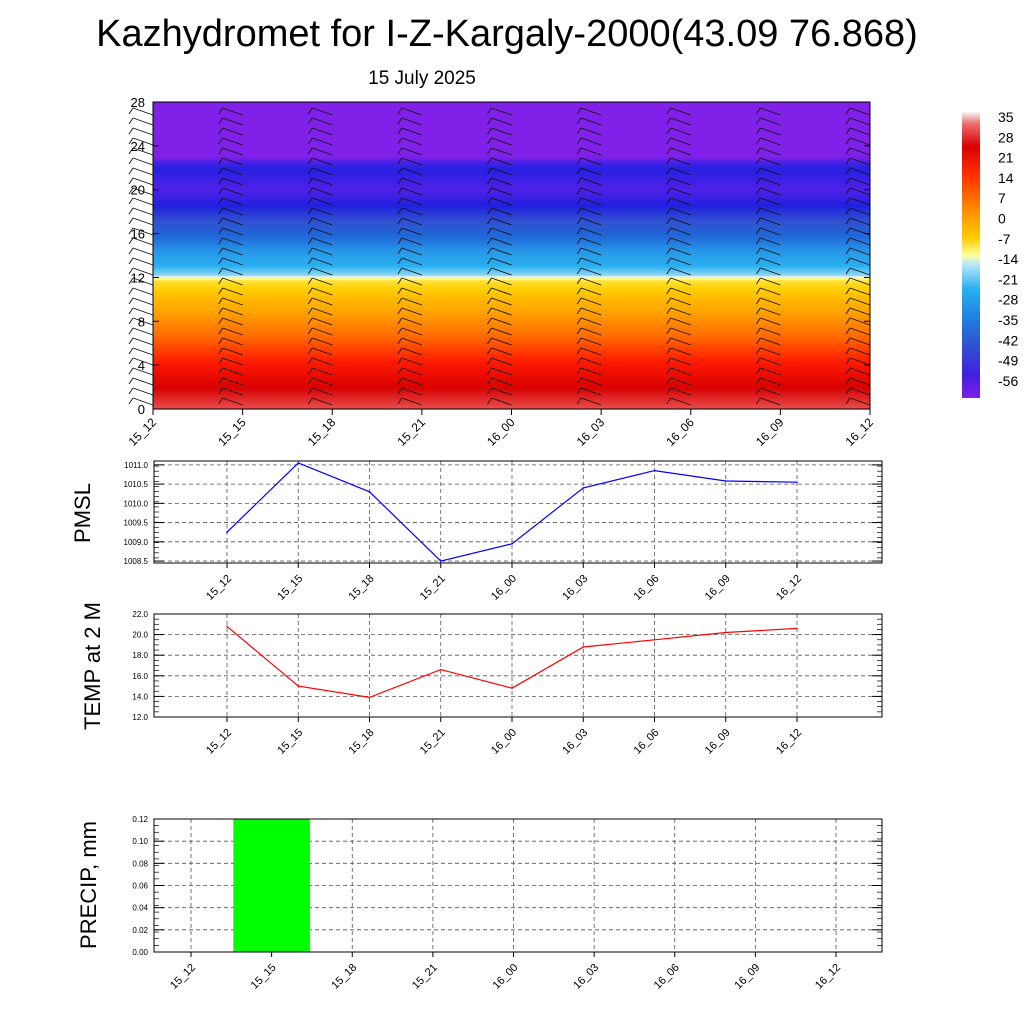 The height and width of the screenshot is (1024, 1024). Describe the element at coordinates (92, 666) in the screenshot. I see `temp-axis-label: TEMP at 2 M` at that location.